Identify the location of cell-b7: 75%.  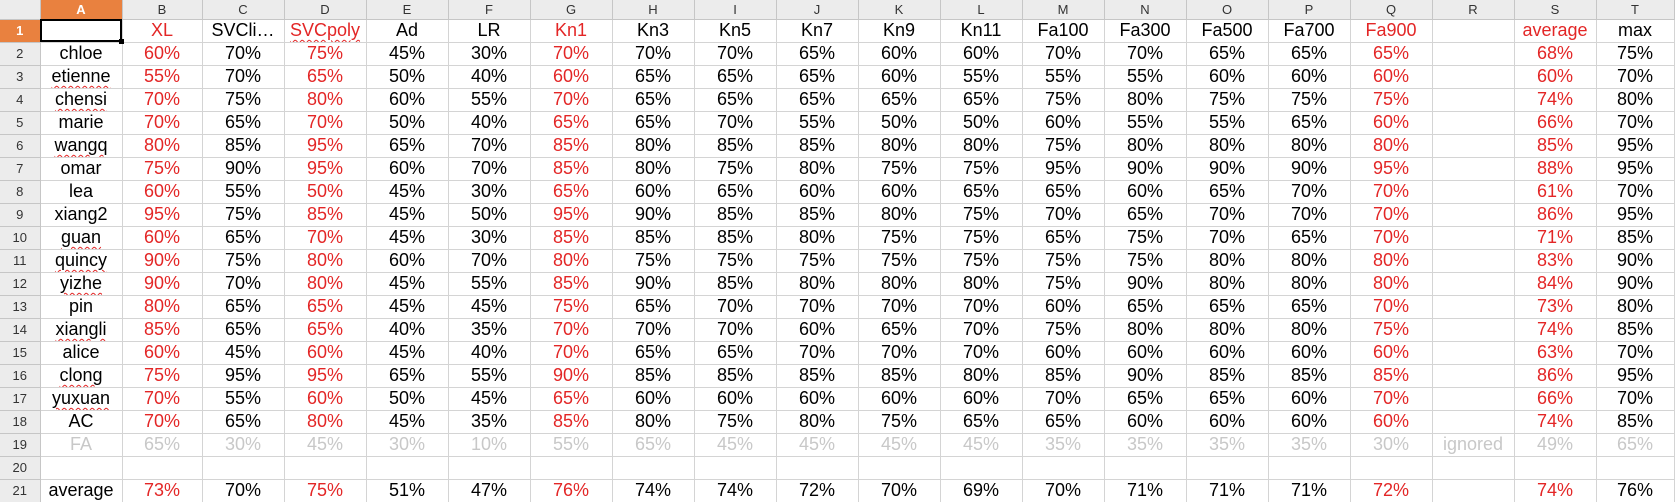
(162, 168).